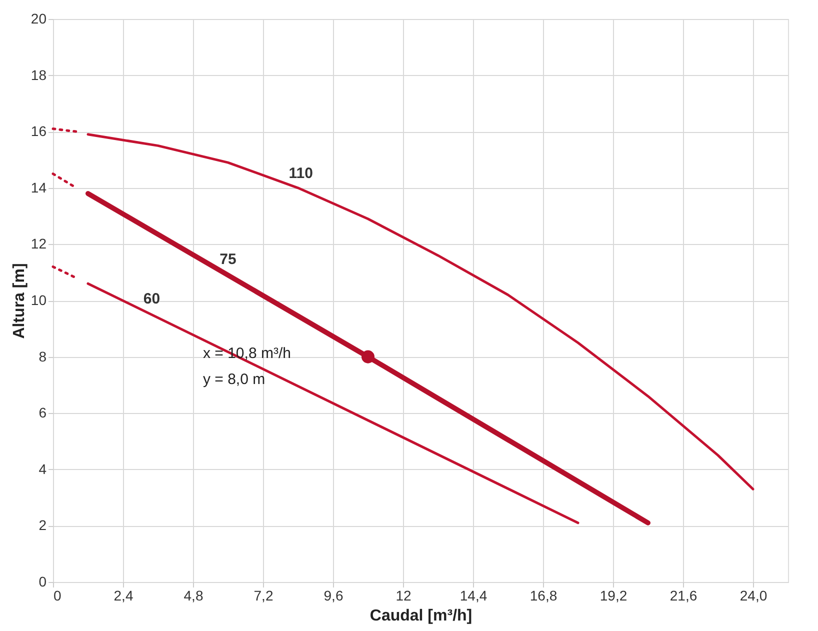 The height and width of the screenshot is (631, 818). I want to click on y-tick-label: 10, so click(38, 300).